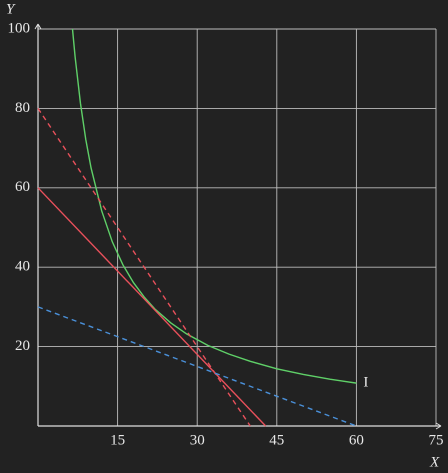 The height and width of the screenshot is (473, 448). Describe the element at coordinates (19, 28) in the screenshot. I see `y-tick-label: 100` at that location.